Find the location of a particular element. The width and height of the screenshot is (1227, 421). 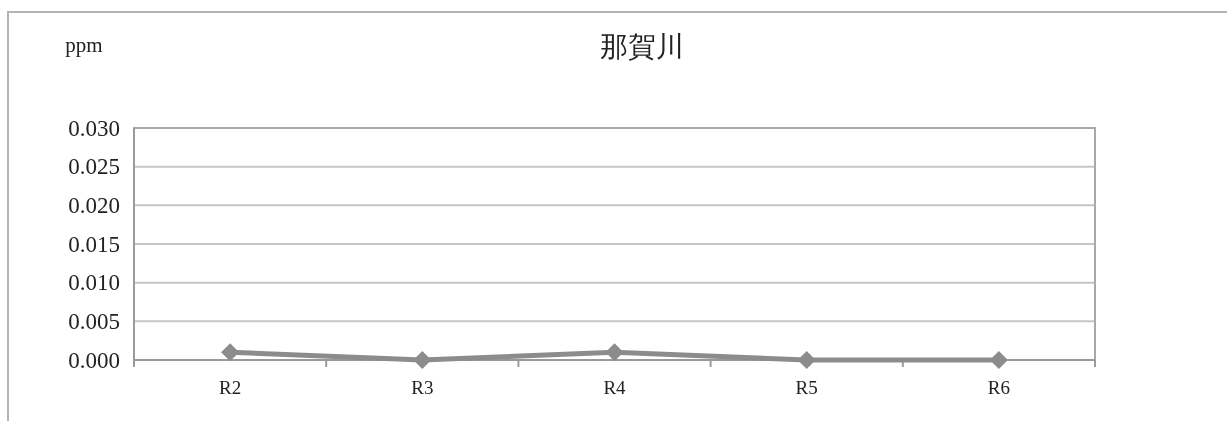

y-tick-label: 0.000 is located at coordinates (94, 360).